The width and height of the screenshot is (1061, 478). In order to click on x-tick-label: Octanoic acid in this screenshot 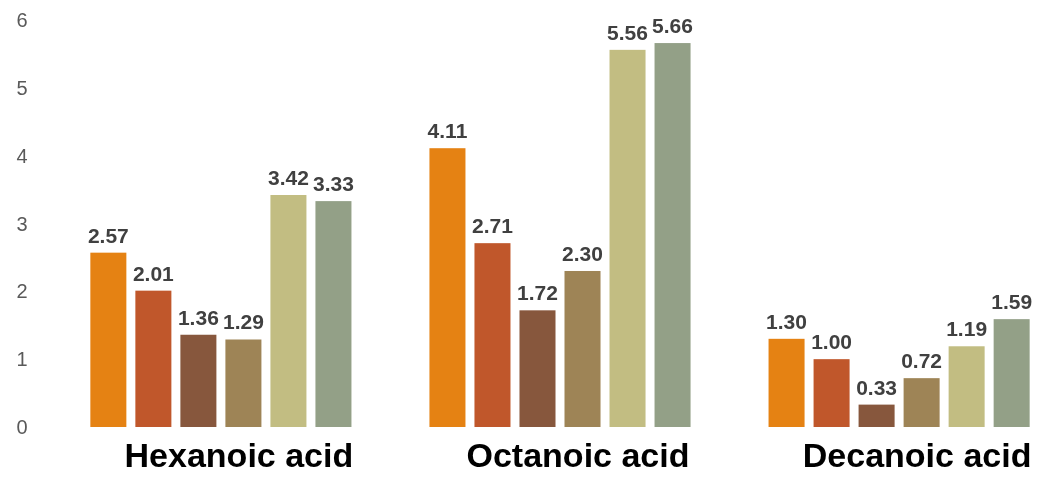, I will do `click(578, 455)`.